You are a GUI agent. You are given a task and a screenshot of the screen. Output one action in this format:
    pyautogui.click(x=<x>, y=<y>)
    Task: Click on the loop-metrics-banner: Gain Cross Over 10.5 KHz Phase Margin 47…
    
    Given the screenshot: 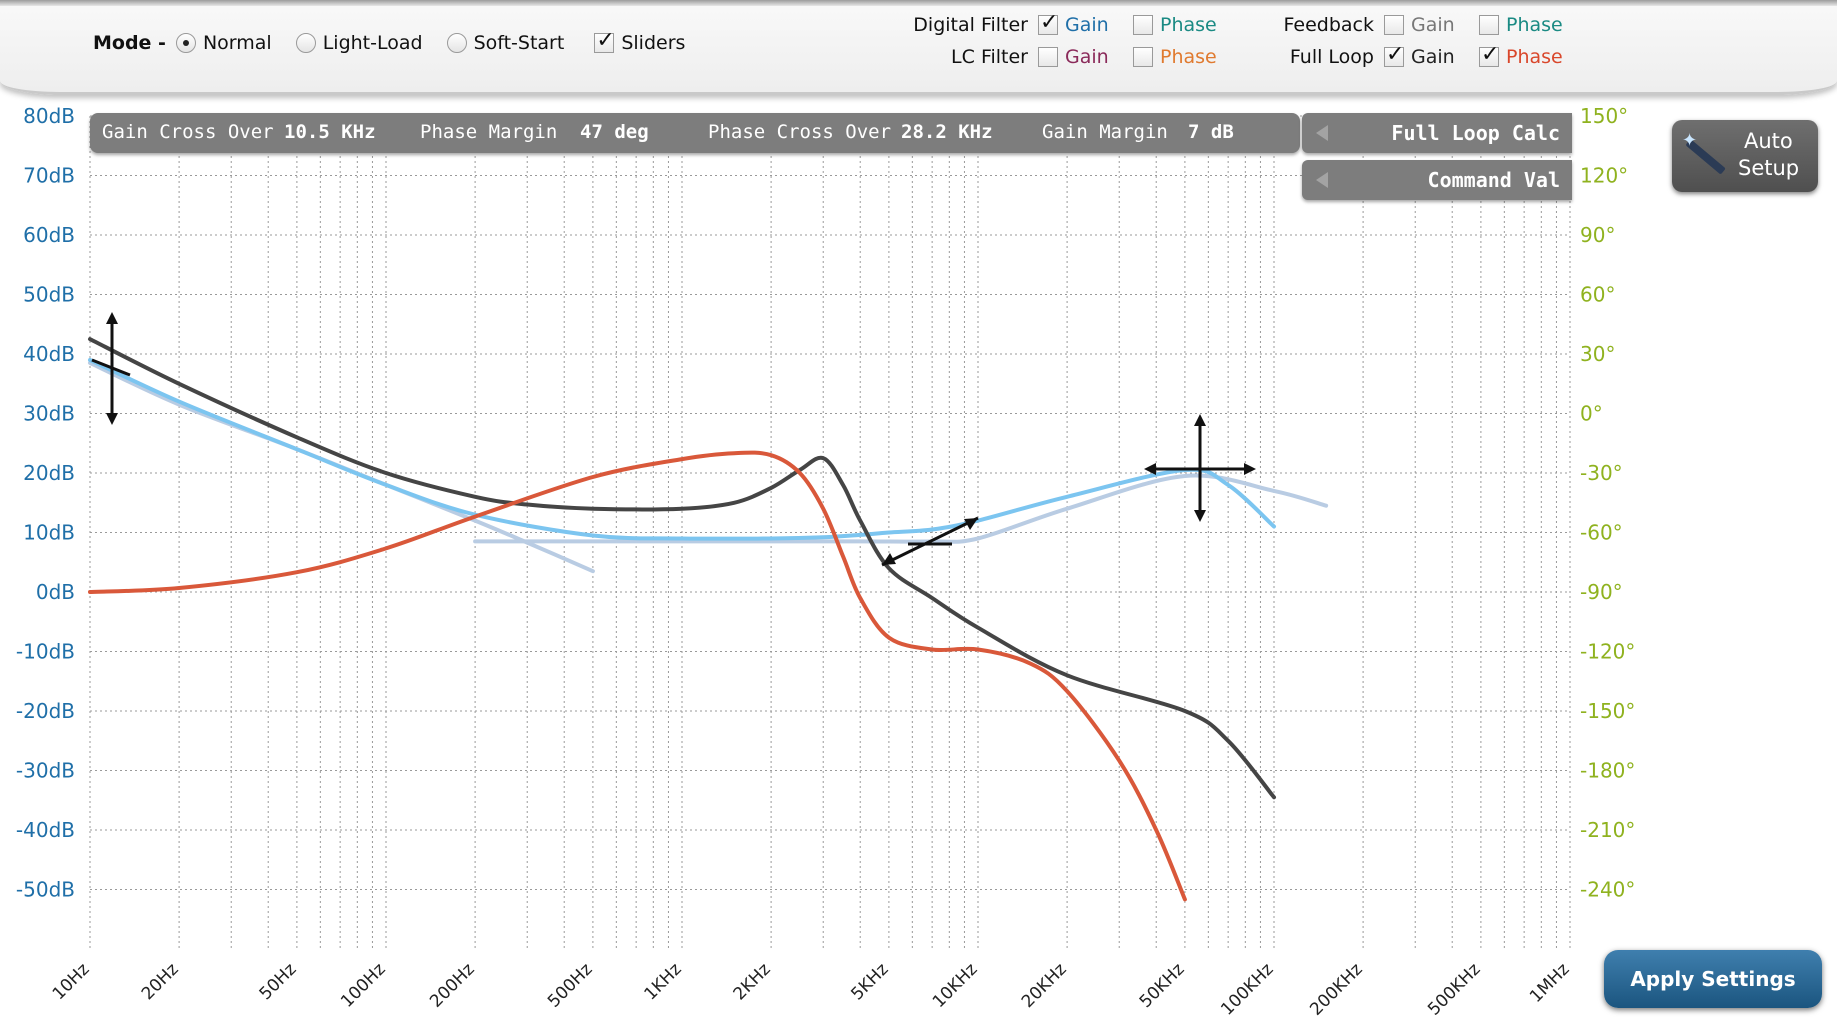 What is the action you would take?
    pyautogui.click(x=695, y=133)
    